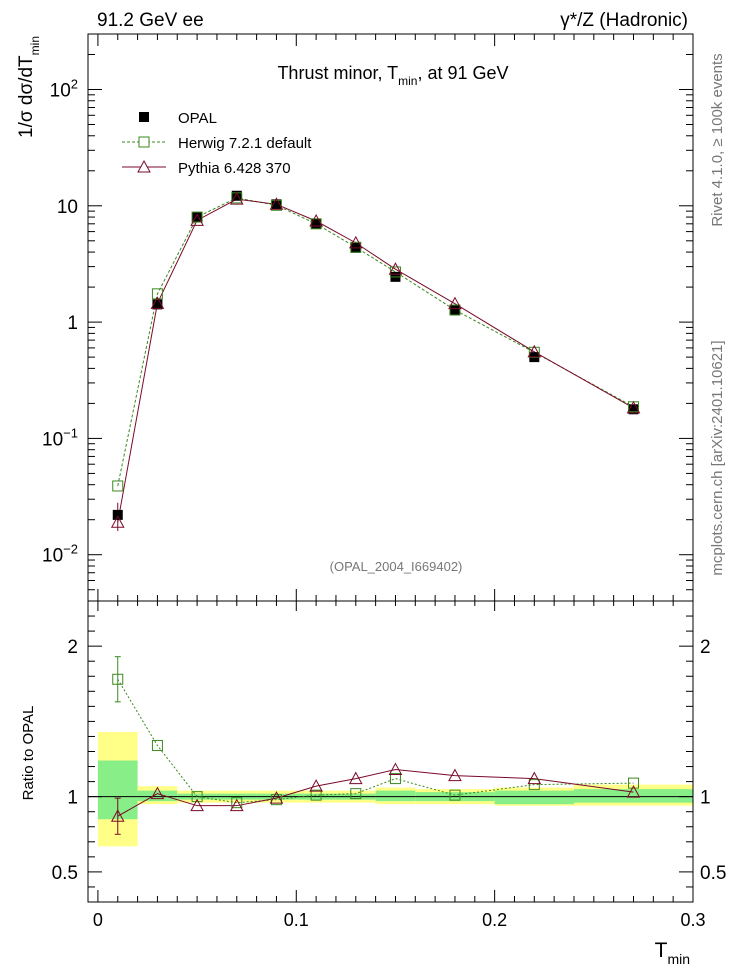 This screenshot has height=972, width=746. What do you see at coordinates (661, 950) in the screenshot?
I see `x-axis-label-main: T` at bounding box center [661, 950].